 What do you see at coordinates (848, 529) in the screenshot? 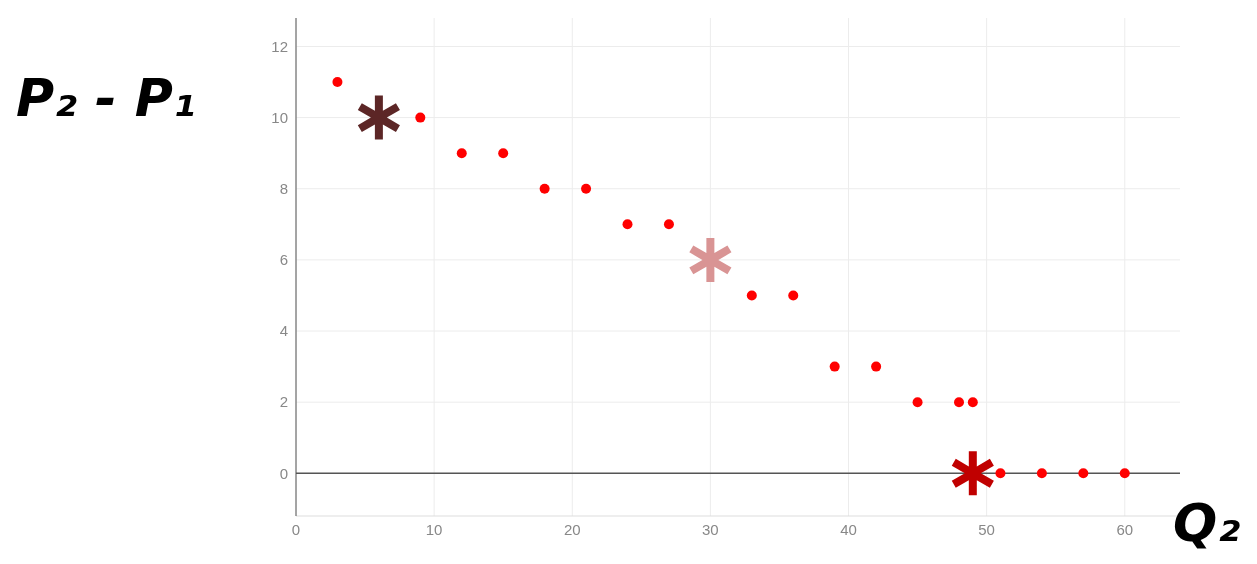
I see `x-tick-label: 40` at bounding box center [848, 529].